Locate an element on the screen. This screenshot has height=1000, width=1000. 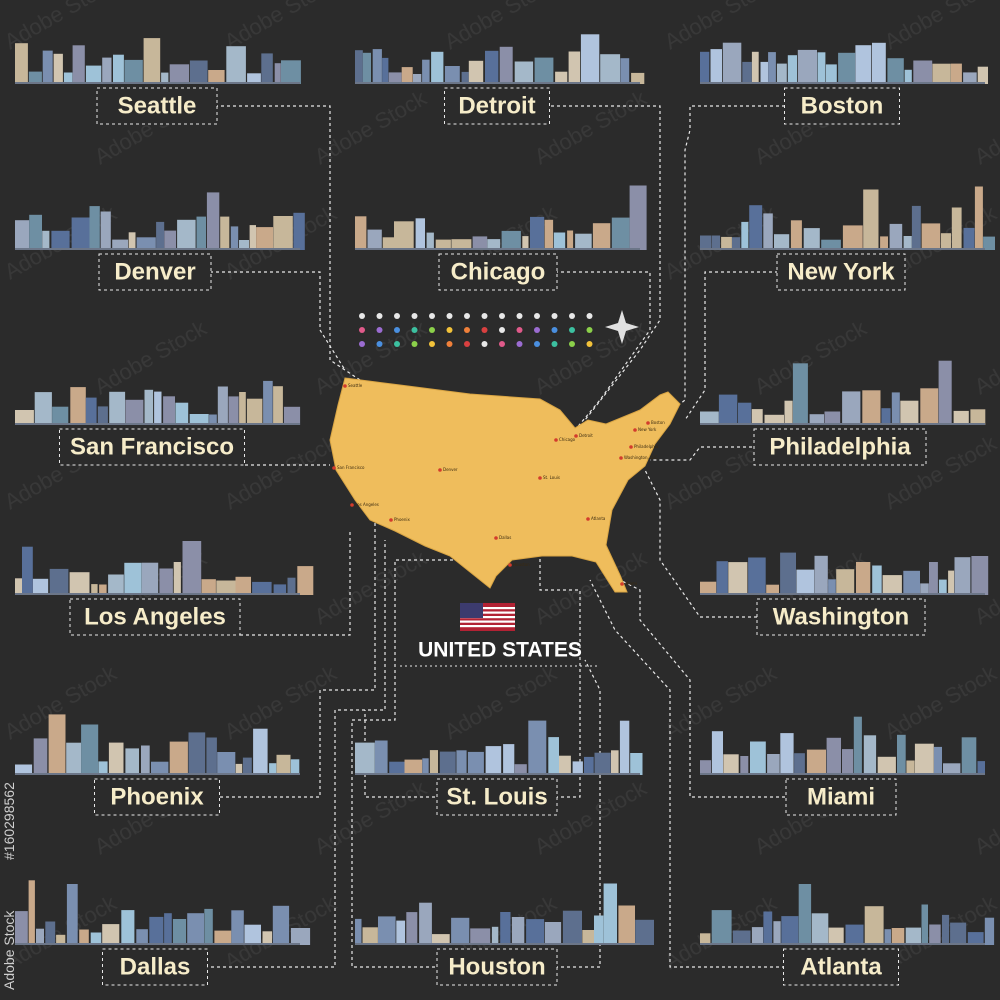
flag is located at coordinates (487, 617).